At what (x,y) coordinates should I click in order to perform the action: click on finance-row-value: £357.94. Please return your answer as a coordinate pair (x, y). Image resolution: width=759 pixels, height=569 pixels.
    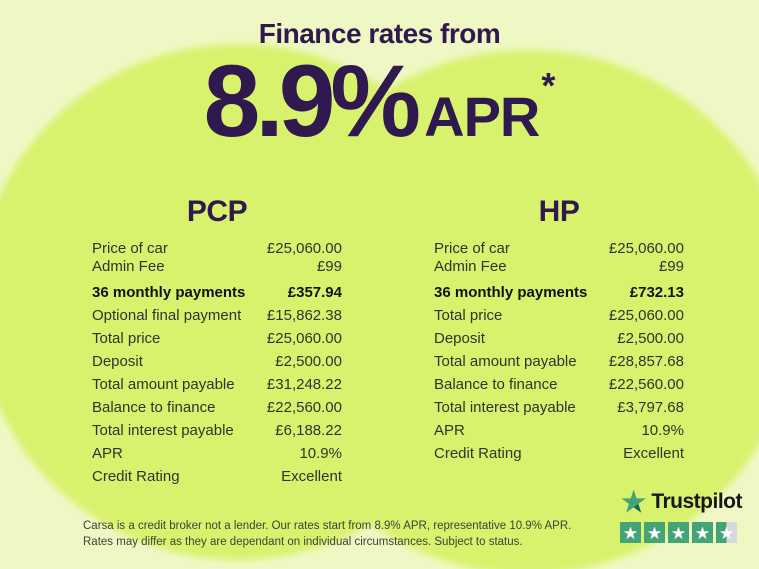
    Looking at the image, I should click on (314, 292).